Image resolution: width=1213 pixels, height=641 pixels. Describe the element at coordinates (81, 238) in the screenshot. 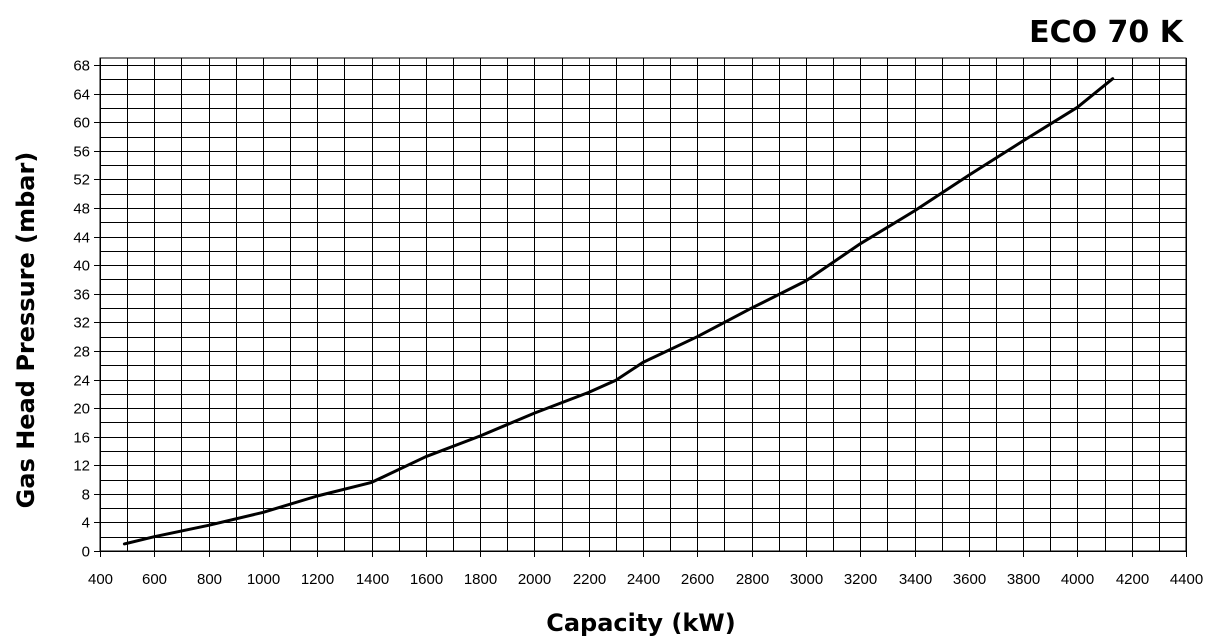

I see `y-tick-label: 44` at that location.